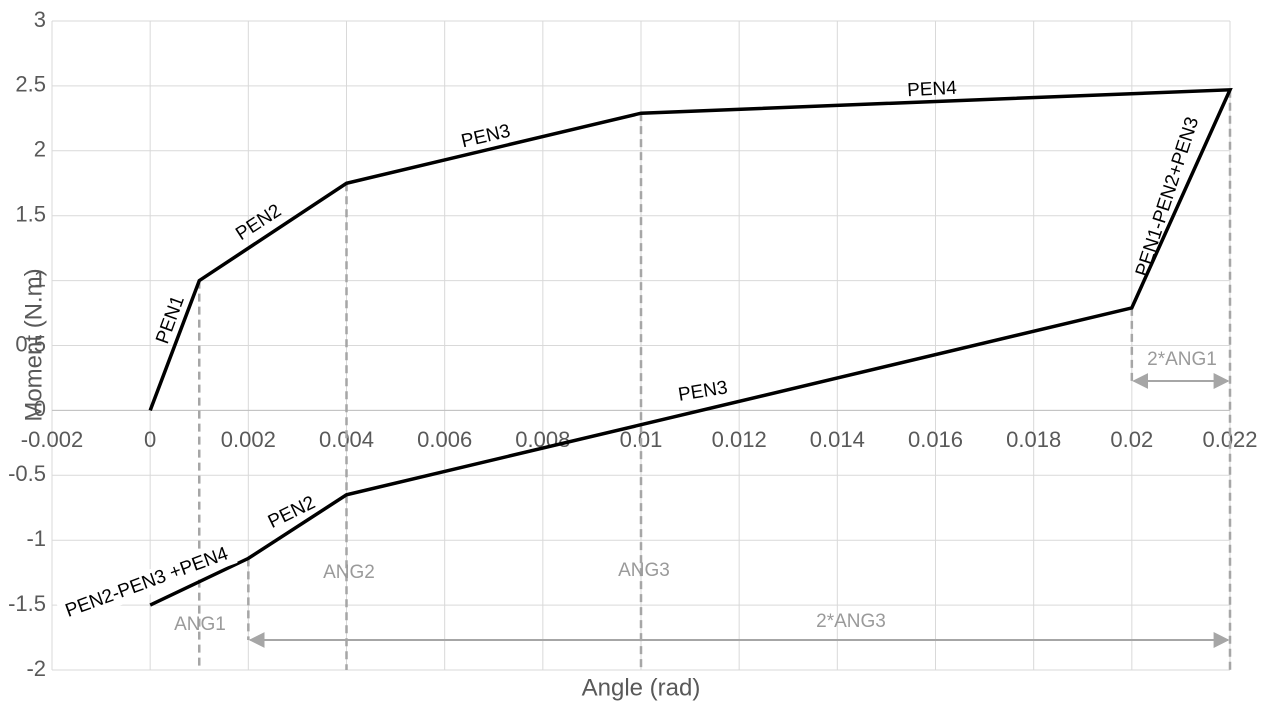 The image size is (1280, 720). I want to click on y-tick-label: 1.5, so click(30, 214).